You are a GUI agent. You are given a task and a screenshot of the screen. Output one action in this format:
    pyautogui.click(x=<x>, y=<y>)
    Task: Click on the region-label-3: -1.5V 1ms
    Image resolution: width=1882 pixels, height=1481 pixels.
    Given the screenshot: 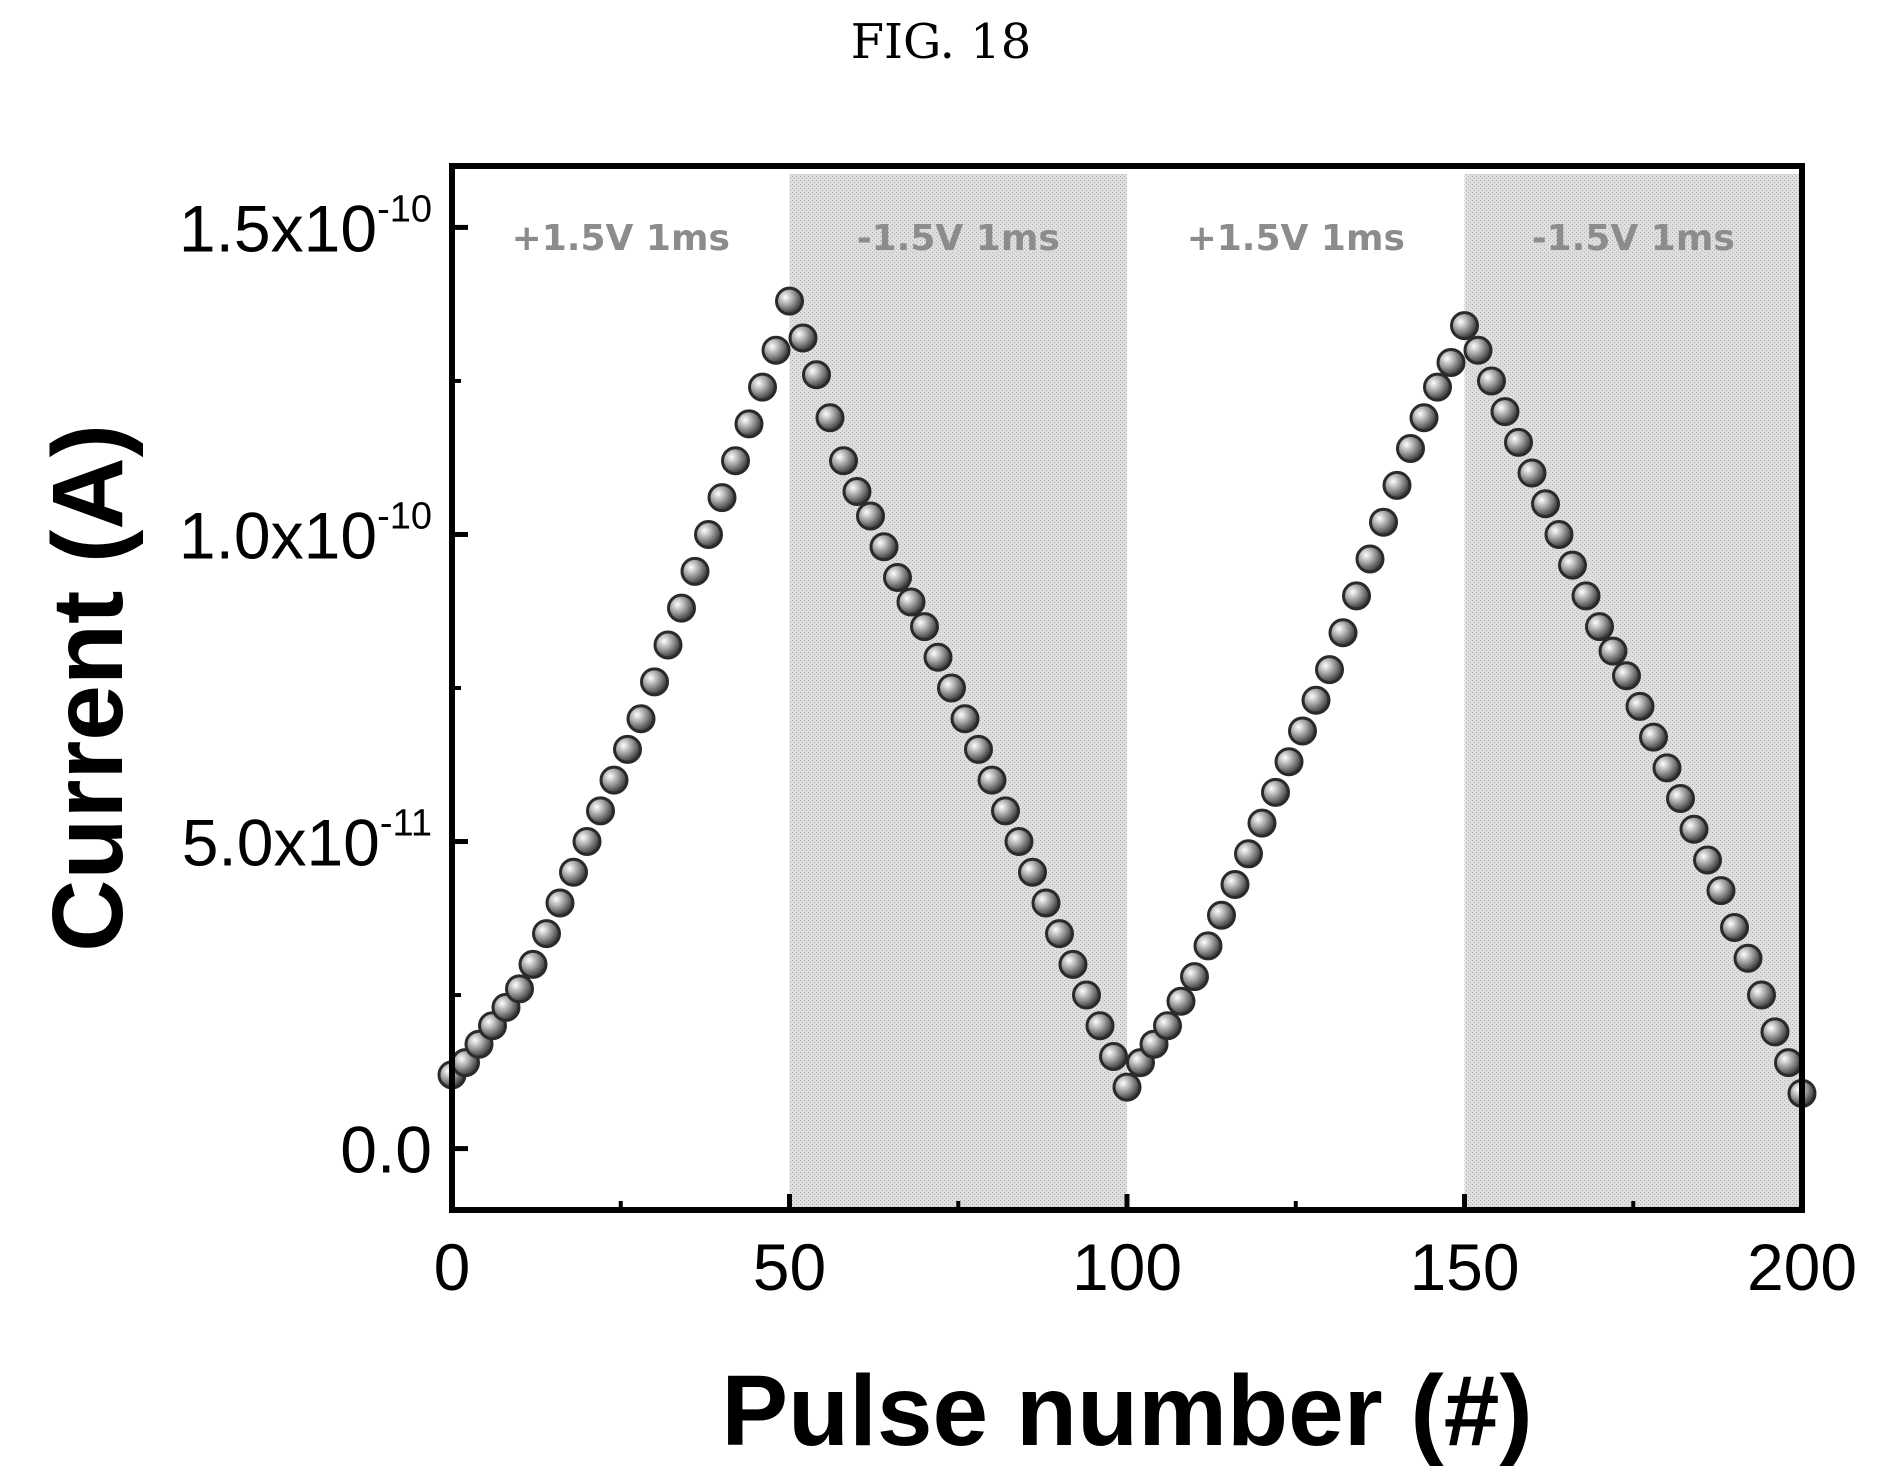 What is the action you would take?
    pyautogui.click(x=1633, y=238)
    